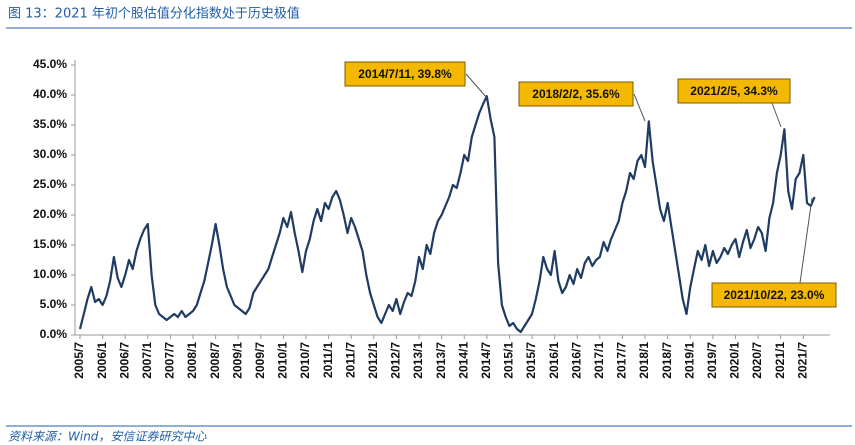 Image resolution: width=855 pixels, height=445 pixels. What do you see at coordinates (107, 437) in the screenshot?
I see `source: 资料来源：Wind，安信证券研究中心` at bounding box center [107, 437].